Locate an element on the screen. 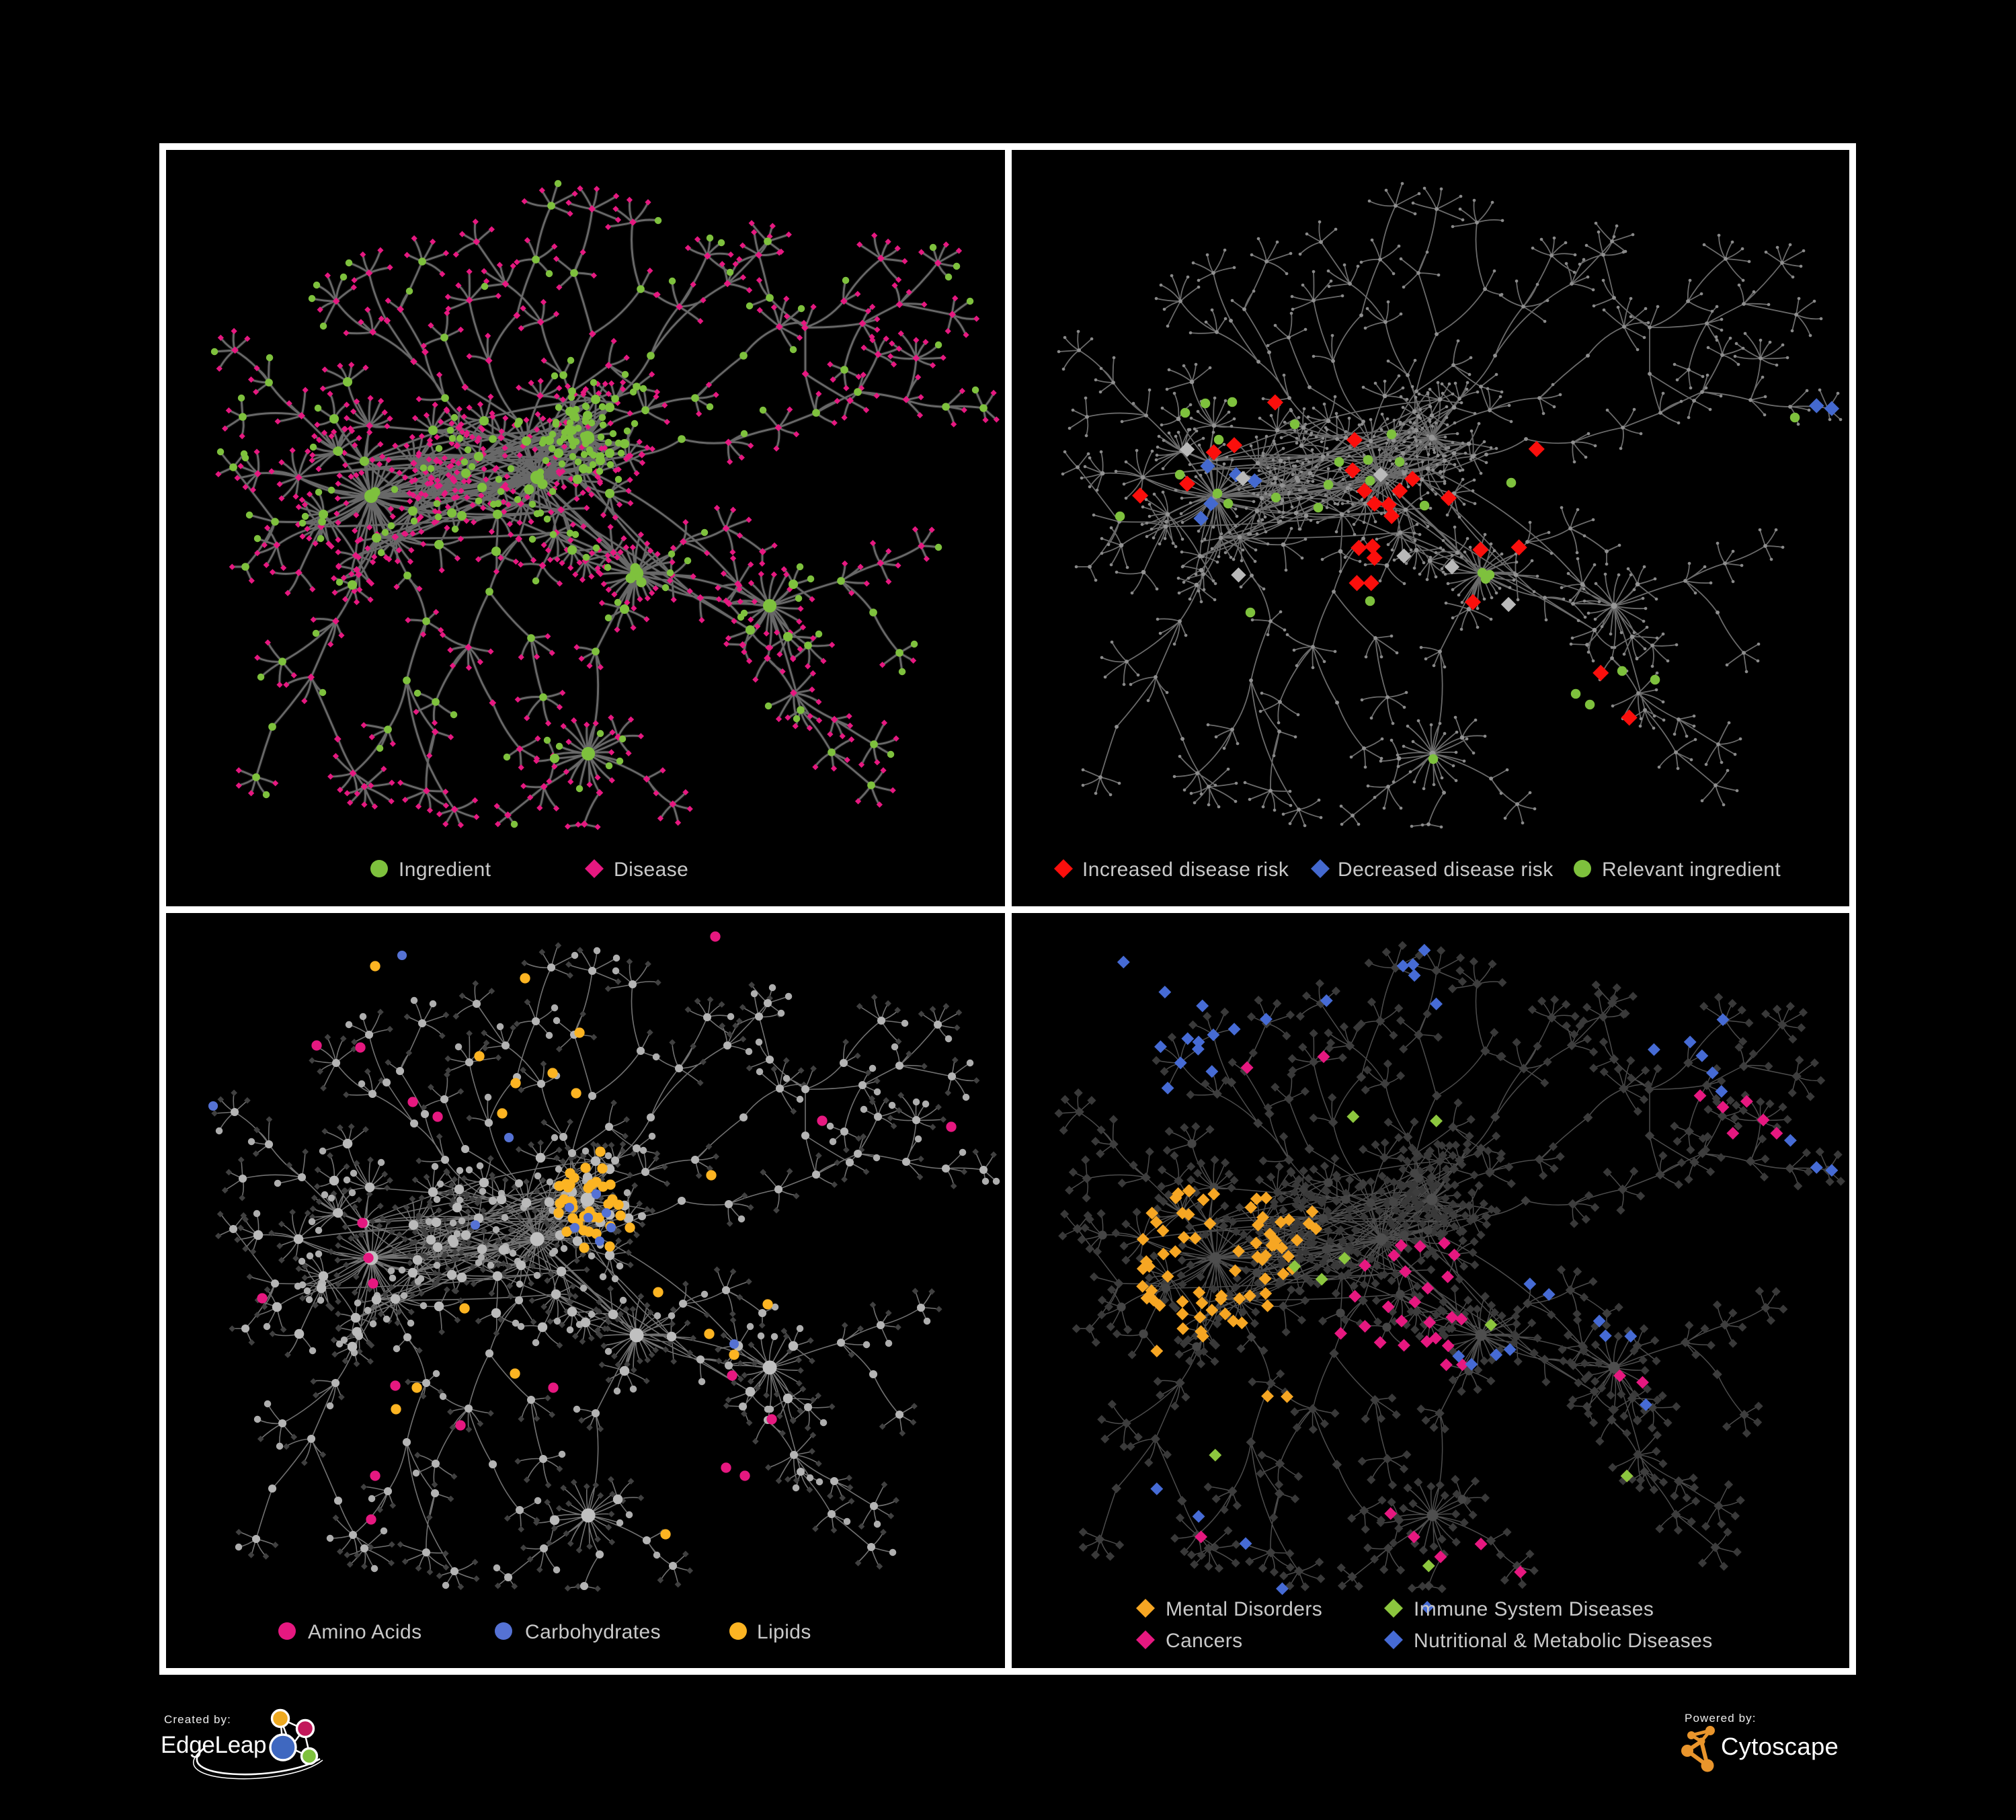 Image resolution: width=2016 pixels, height=1820 pixels. svg-text: Relevant ingredient is located at coordinates (1691, 870).